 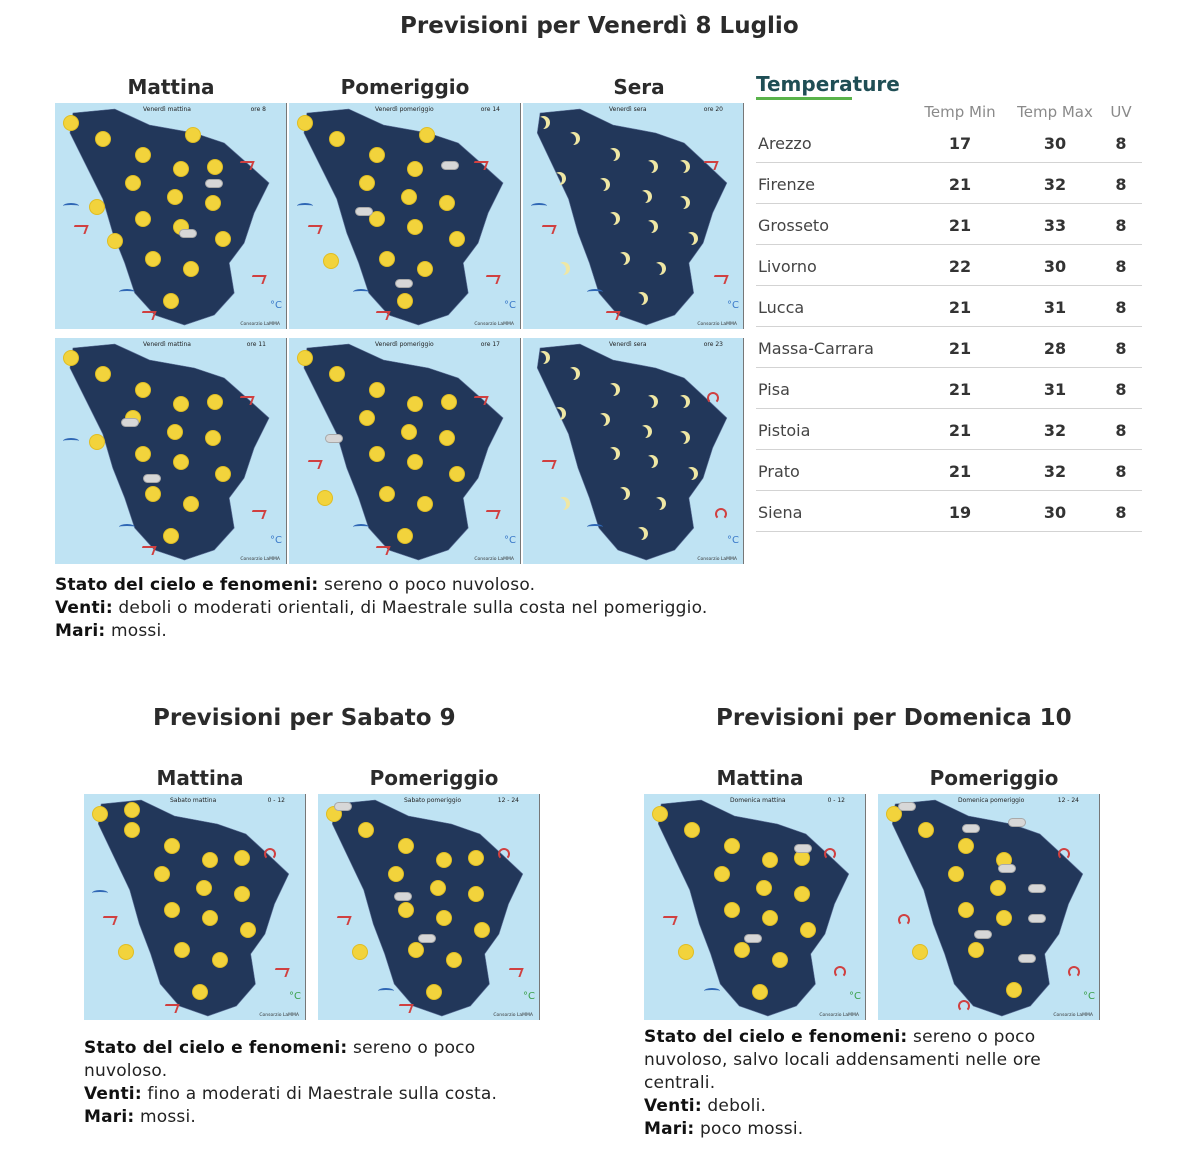 I want to click on temp-max: 31, so click(x=1055, y=307).